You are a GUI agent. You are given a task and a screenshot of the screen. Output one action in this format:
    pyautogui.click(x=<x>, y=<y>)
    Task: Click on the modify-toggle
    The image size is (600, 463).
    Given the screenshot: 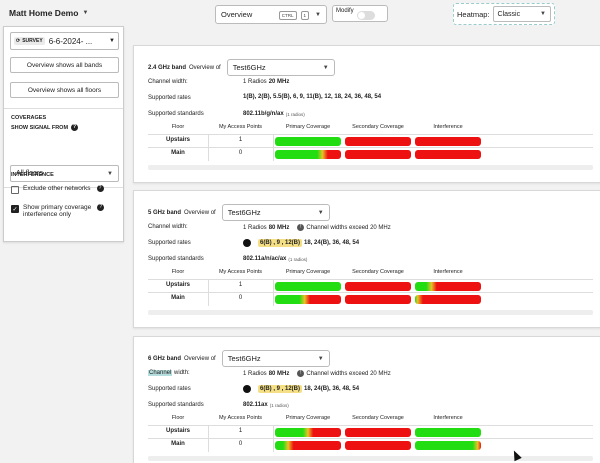 What is the action you would take?
    pyautogui.click(x=365, y=15)
    